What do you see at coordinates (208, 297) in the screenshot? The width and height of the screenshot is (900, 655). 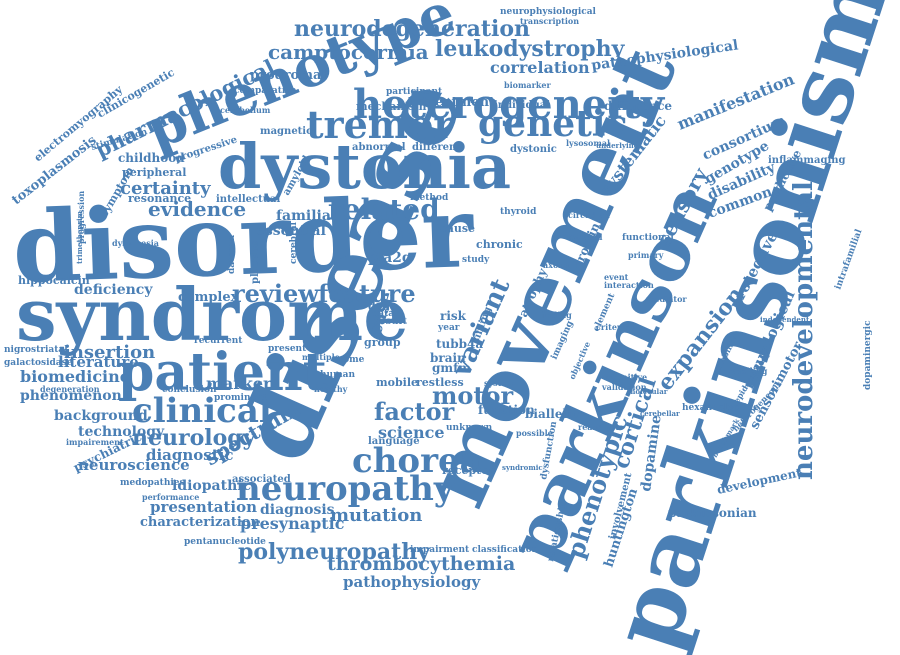 I see `word: complex` at bounding box center [208, 297].